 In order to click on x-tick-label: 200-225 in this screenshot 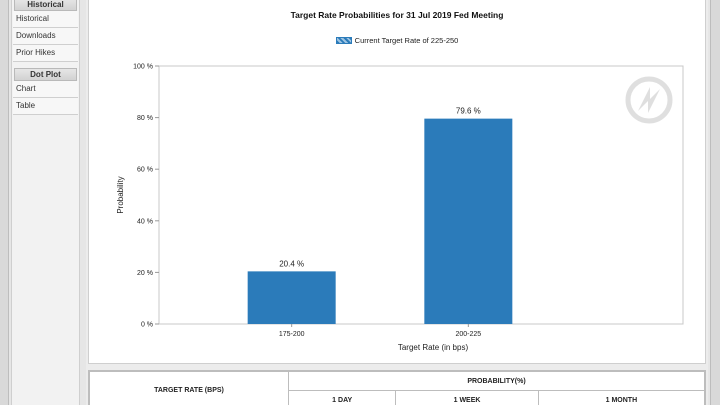, I will do `click(468, 334)`.